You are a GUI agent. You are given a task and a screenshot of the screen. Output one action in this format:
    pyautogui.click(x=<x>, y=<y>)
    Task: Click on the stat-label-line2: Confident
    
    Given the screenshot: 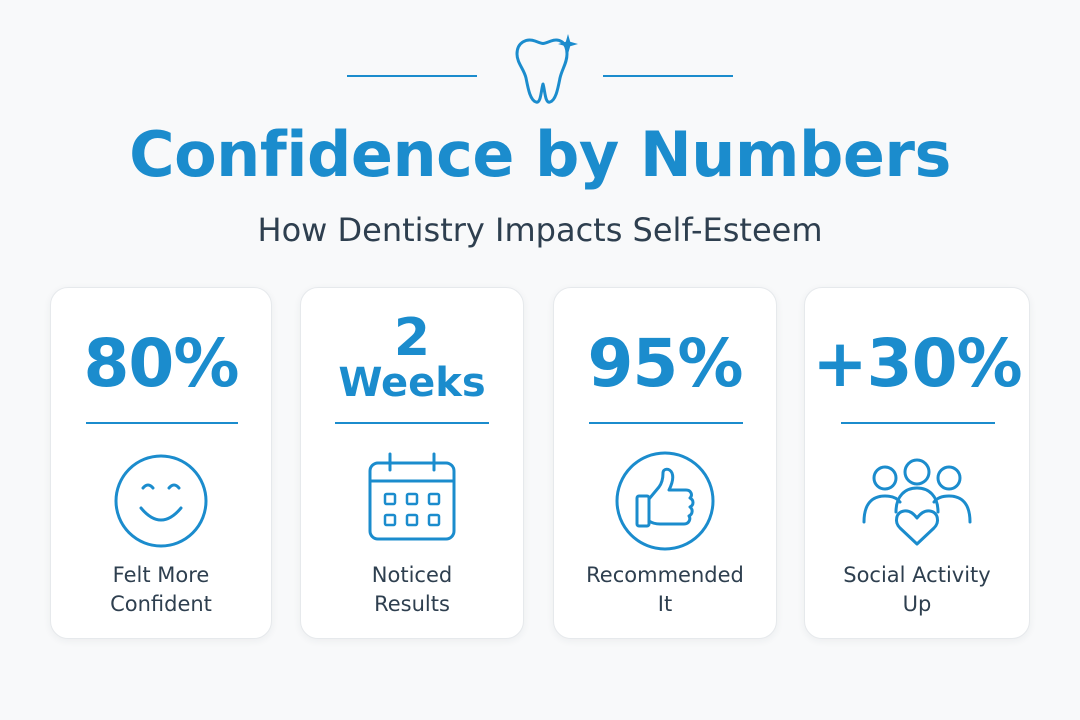 What is the action you would take?
    pyautogui.click(x=161, y=604)
    